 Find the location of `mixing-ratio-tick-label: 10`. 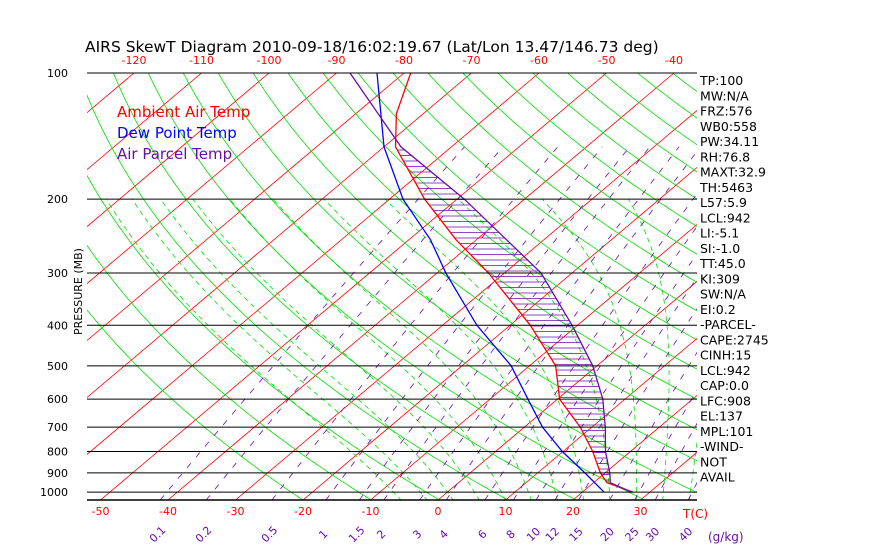

mixing-ratio-tick-label: 10 is located at coordinates (533, 534).